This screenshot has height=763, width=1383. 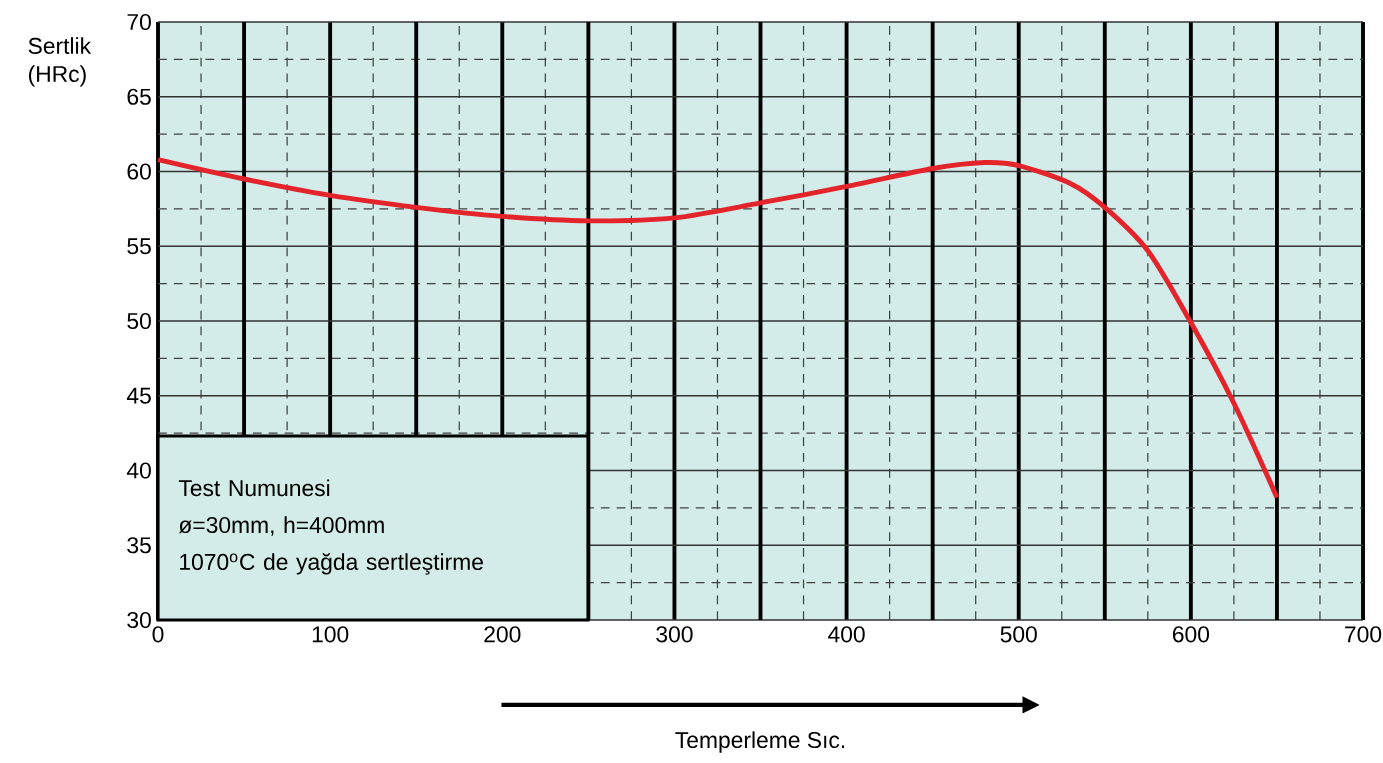 I want to click on y-tick-label: 45, so click(x=138, y=395).